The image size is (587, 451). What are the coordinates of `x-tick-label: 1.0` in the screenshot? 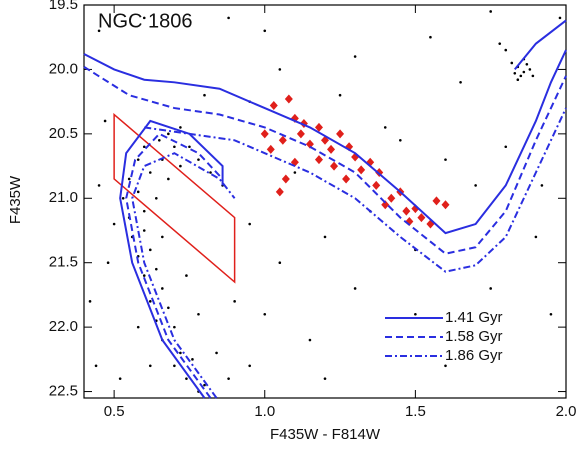 It's located at (264, 411).